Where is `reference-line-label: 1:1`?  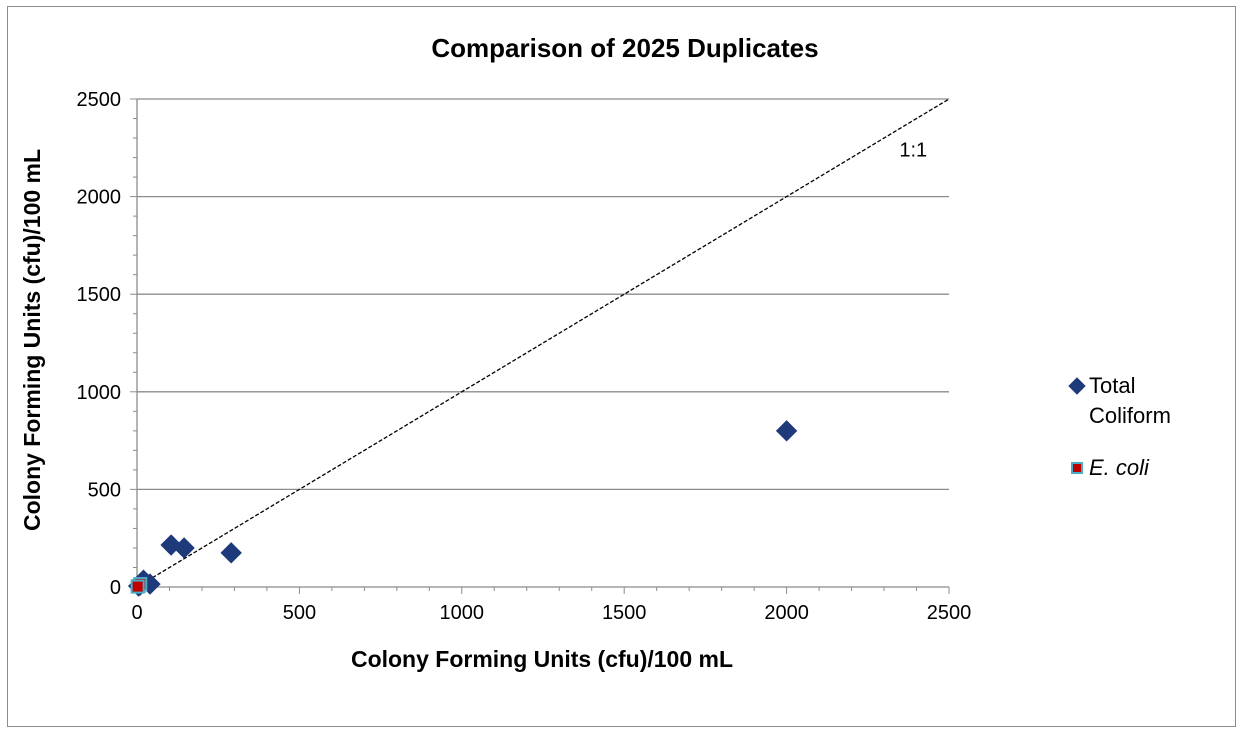
reference-line-label: 1:1 is located at coordinates (913, 151).